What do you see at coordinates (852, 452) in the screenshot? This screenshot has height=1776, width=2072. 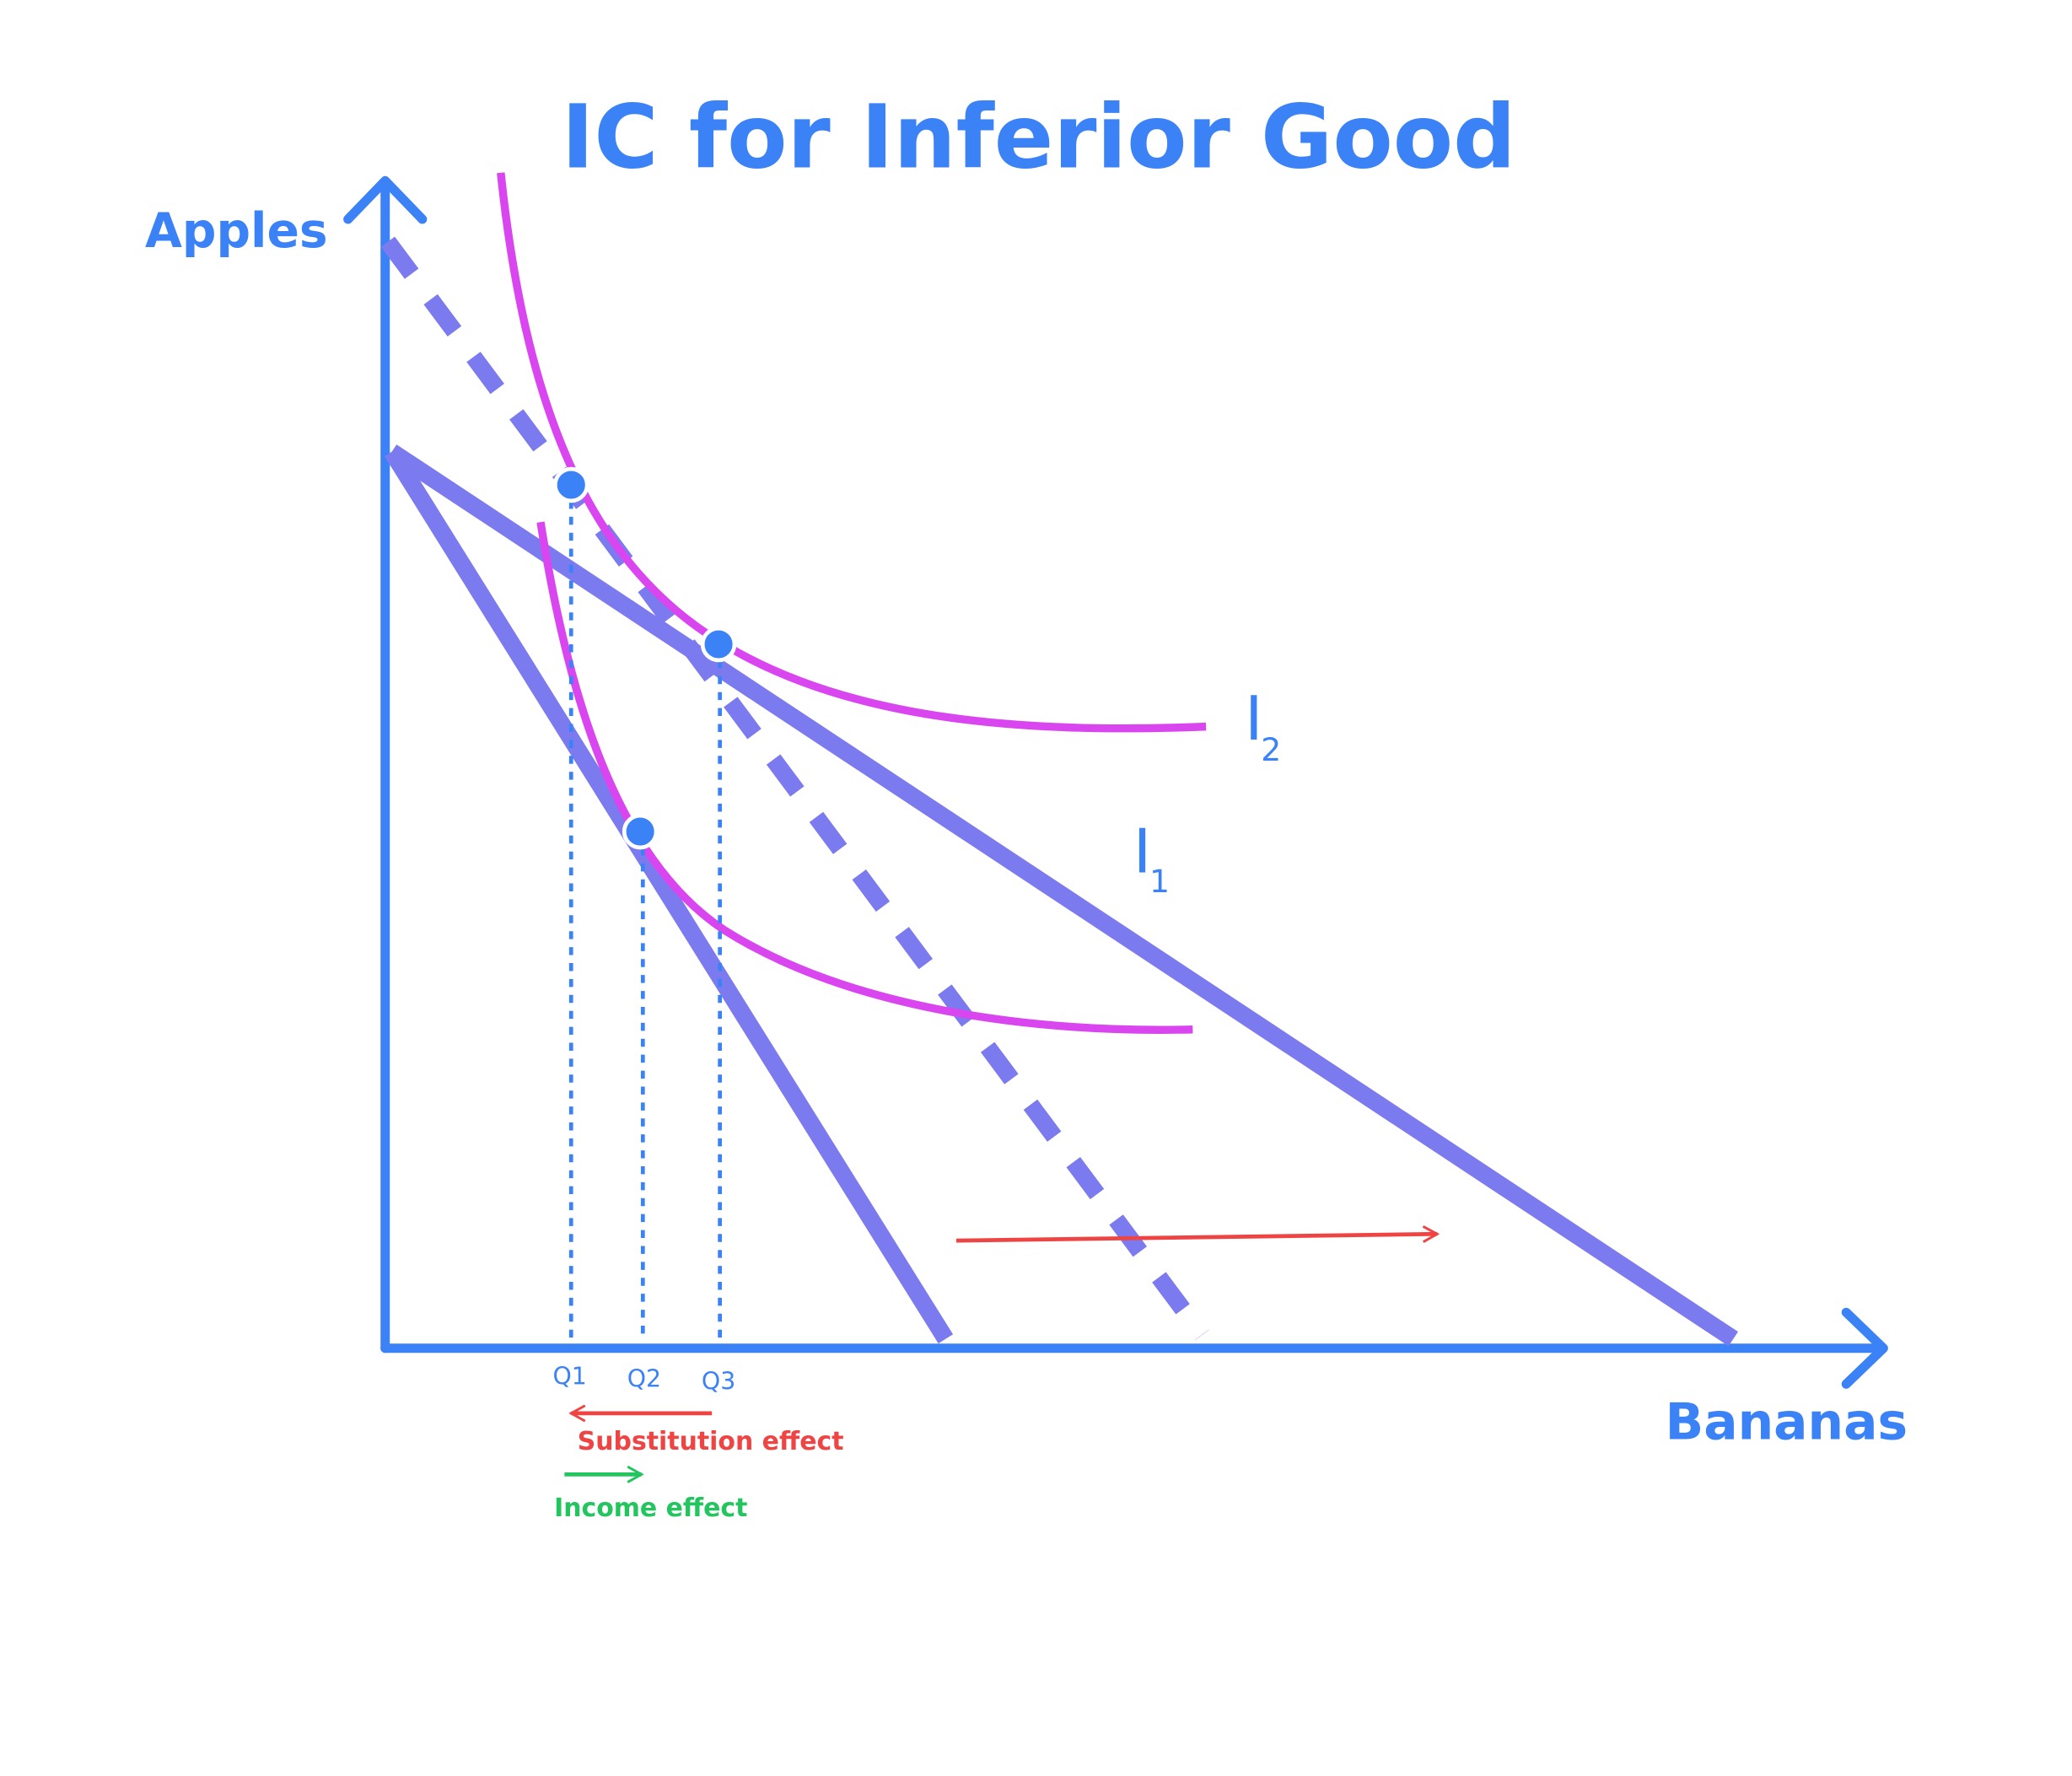 I see `curve-i2` at bounding box center [852, 452].